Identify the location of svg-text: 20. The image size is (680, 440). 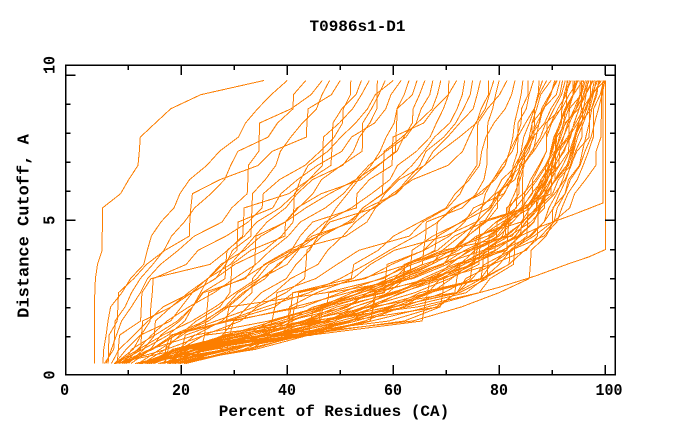
(181, 390).